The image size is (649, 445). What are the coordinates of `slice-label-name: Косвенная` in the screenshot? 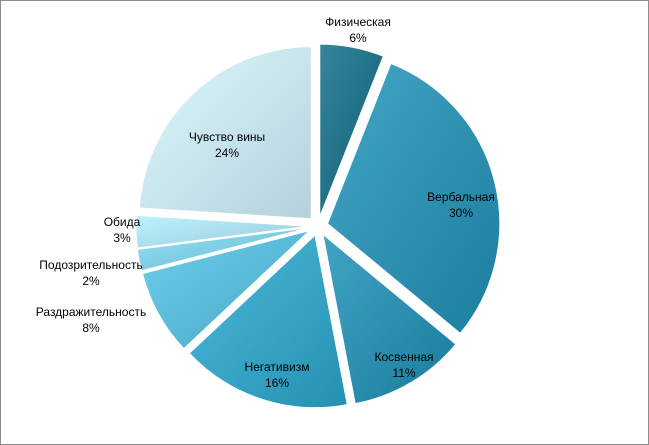 It's located at (403, 357).